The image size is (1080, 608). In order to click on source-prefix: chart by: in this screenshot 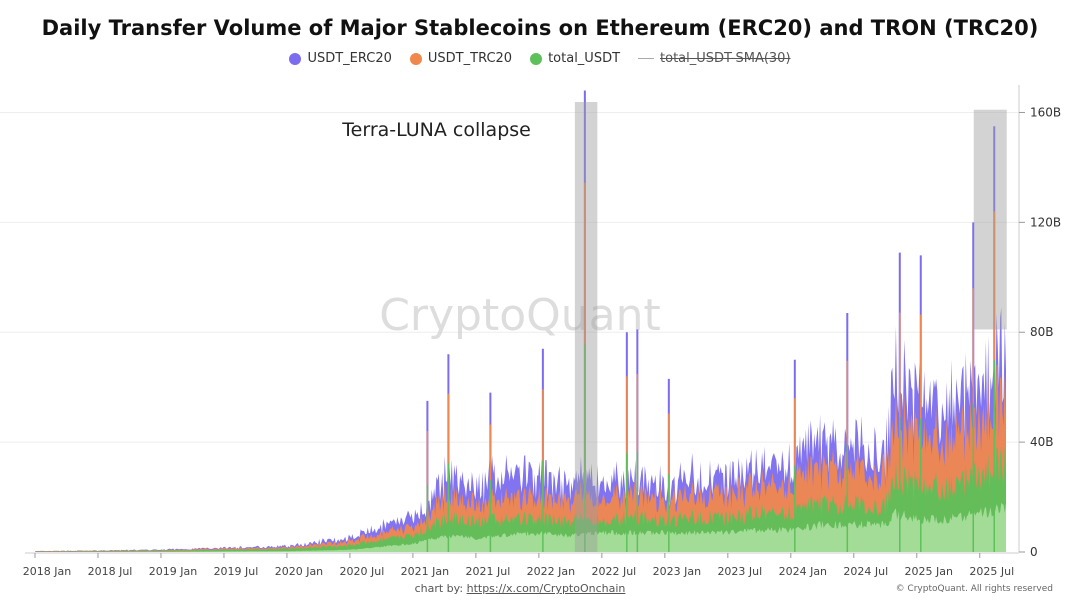, I will do `click(440, 588)`.